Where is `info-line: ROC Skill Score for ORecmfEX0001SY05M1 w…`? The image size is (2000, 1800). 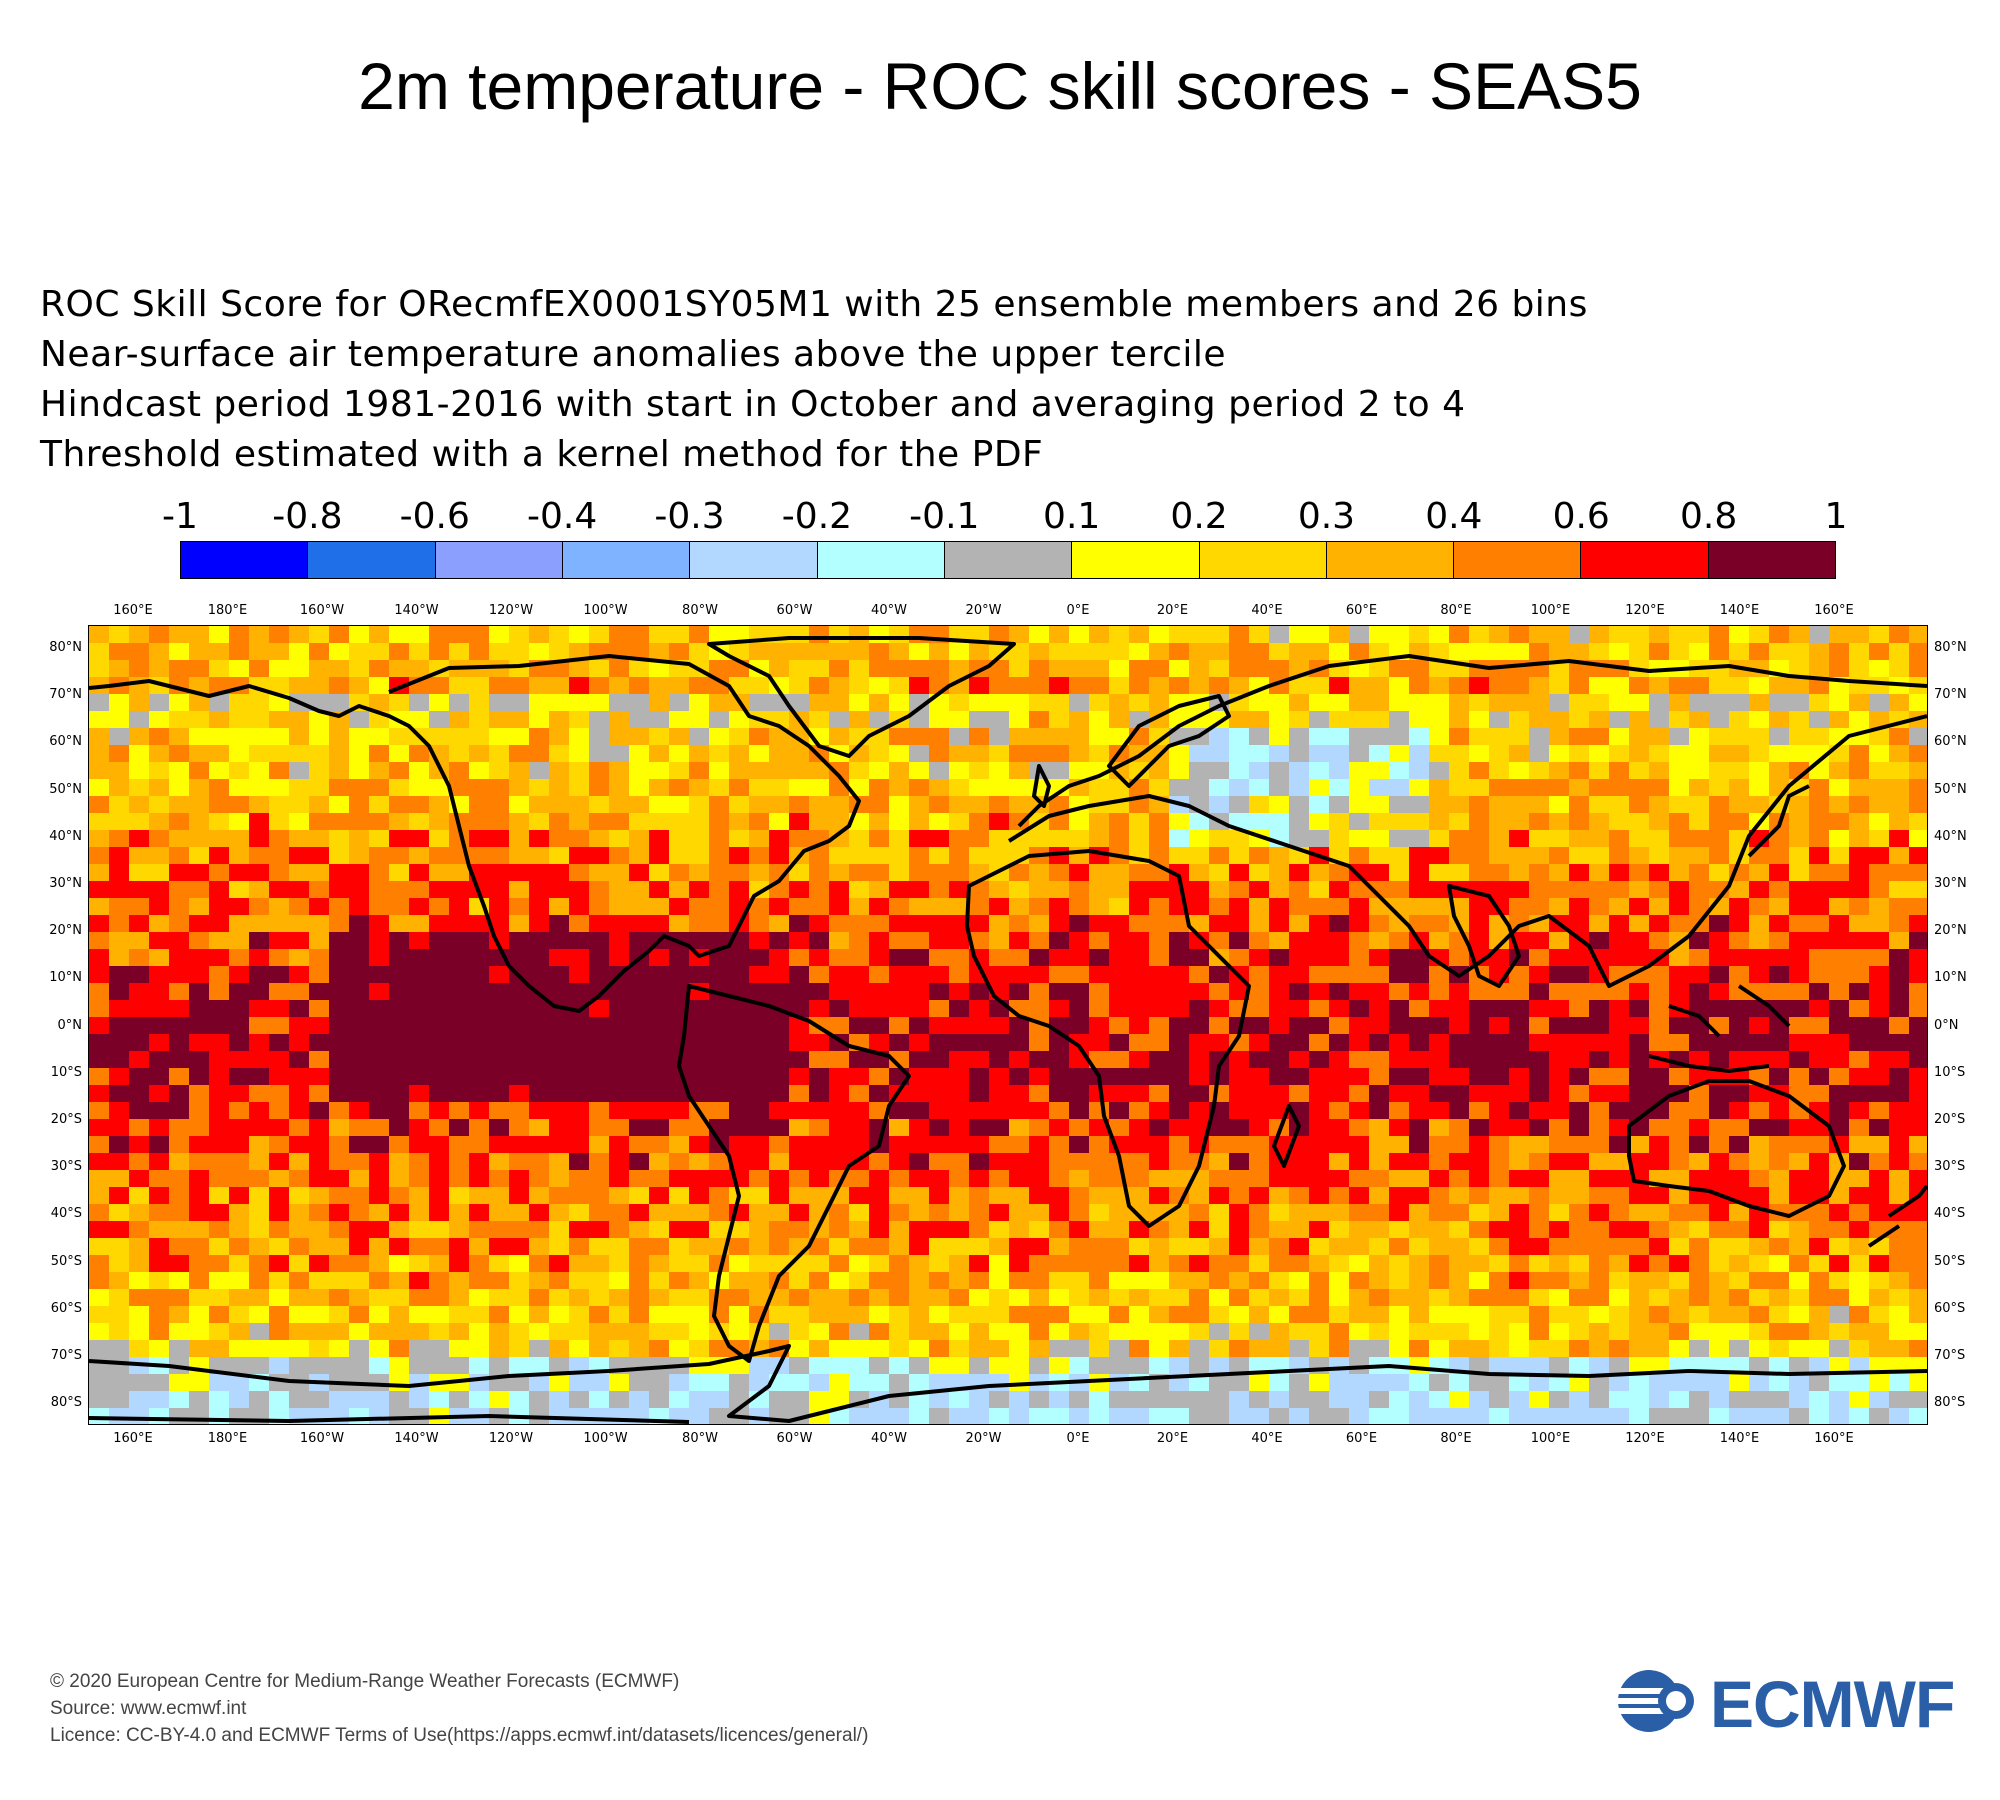
info-line: ROC Skill Score for ORecmfEX0001SY05M1 w… is located at coordinates (814, 304).